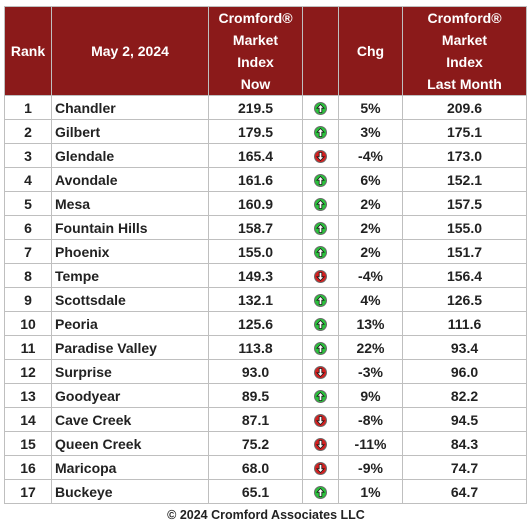 The width and height of the screenshot is (532, 532). I want to click on table-row: 15 Queen Creek 75.2 -11% 84.3, so click(265, 443).